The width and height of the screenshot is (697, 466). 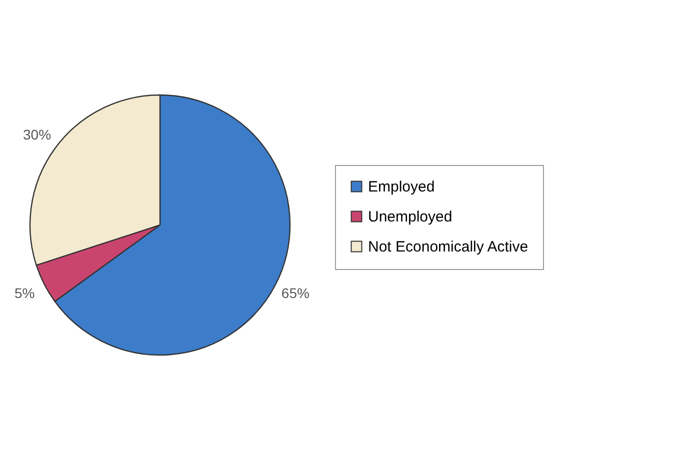 I want to click on data-label: 30%, so click(x=37, y=134).